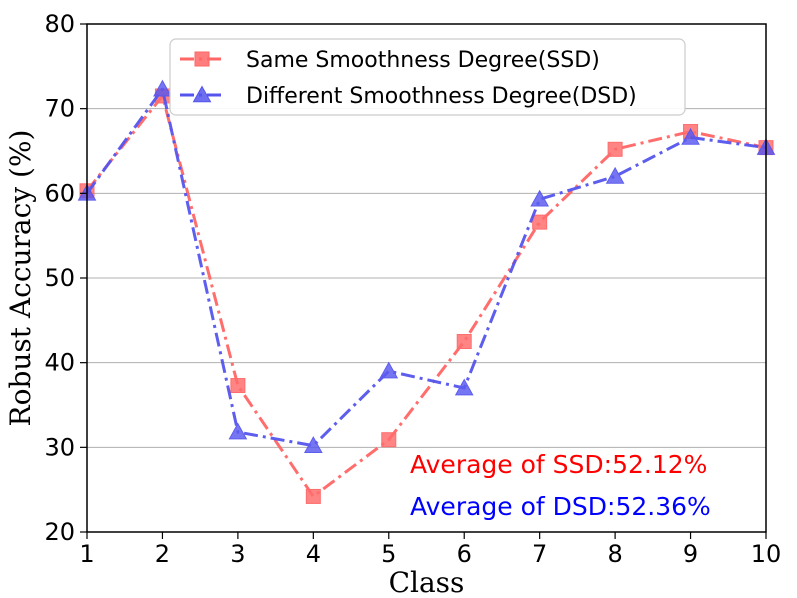  Describe the element at coordinates (427, 582) in the screenshot. I see `x-axis-label: Class` at that location.